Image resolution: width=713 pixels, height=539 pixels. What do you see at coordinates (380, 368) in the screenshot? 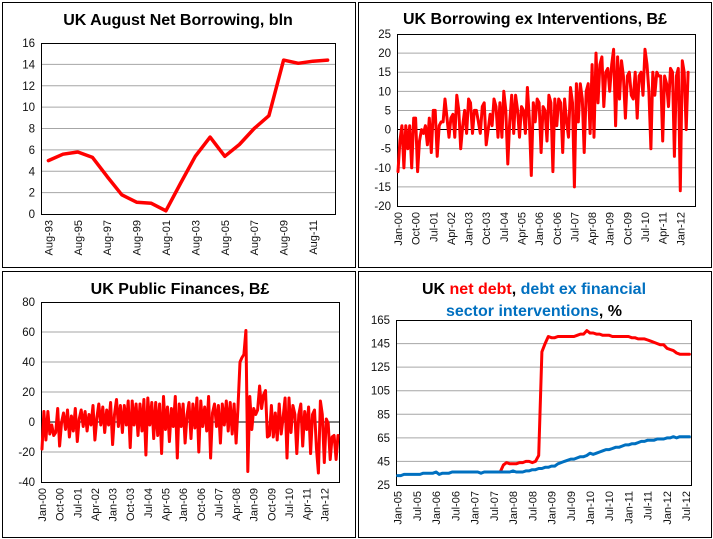
I see `y-tick-label: 125` at bounding box center [380, 368].